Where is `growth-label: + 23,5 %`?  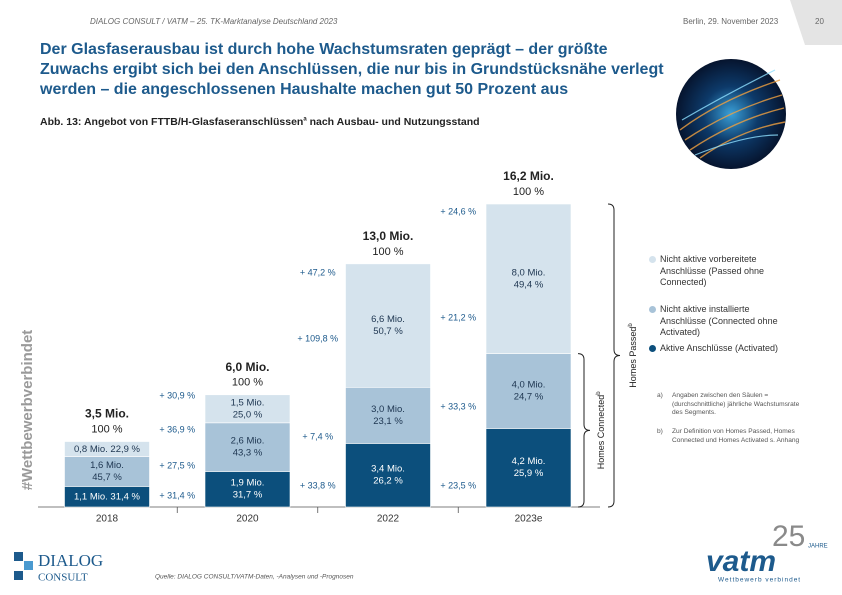
growth-label: + 23,5 % is located at coordinates (458, 485).